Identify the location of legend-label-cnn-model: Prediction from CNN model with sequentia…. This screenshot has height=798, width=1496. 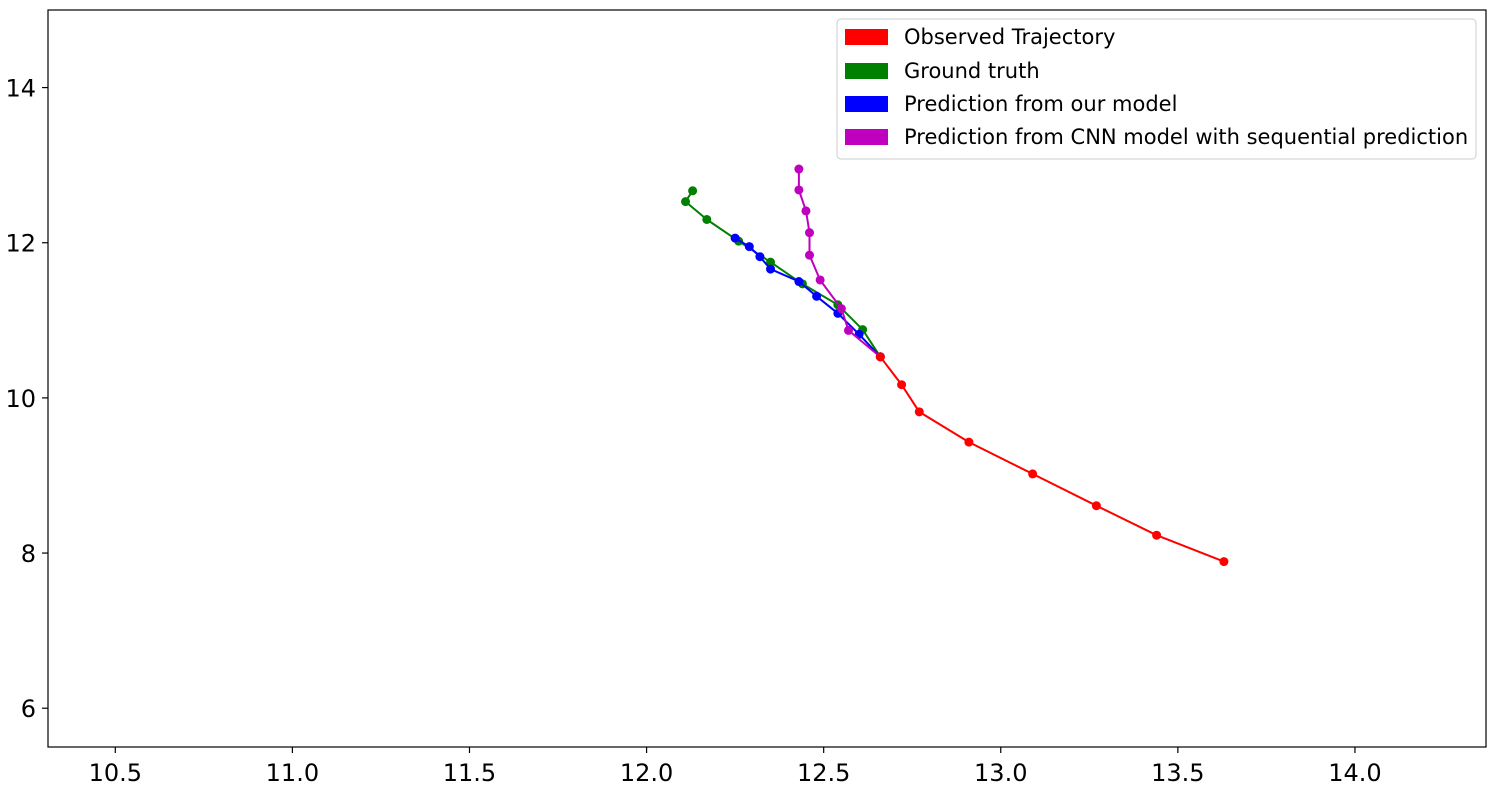
(1186, 137).